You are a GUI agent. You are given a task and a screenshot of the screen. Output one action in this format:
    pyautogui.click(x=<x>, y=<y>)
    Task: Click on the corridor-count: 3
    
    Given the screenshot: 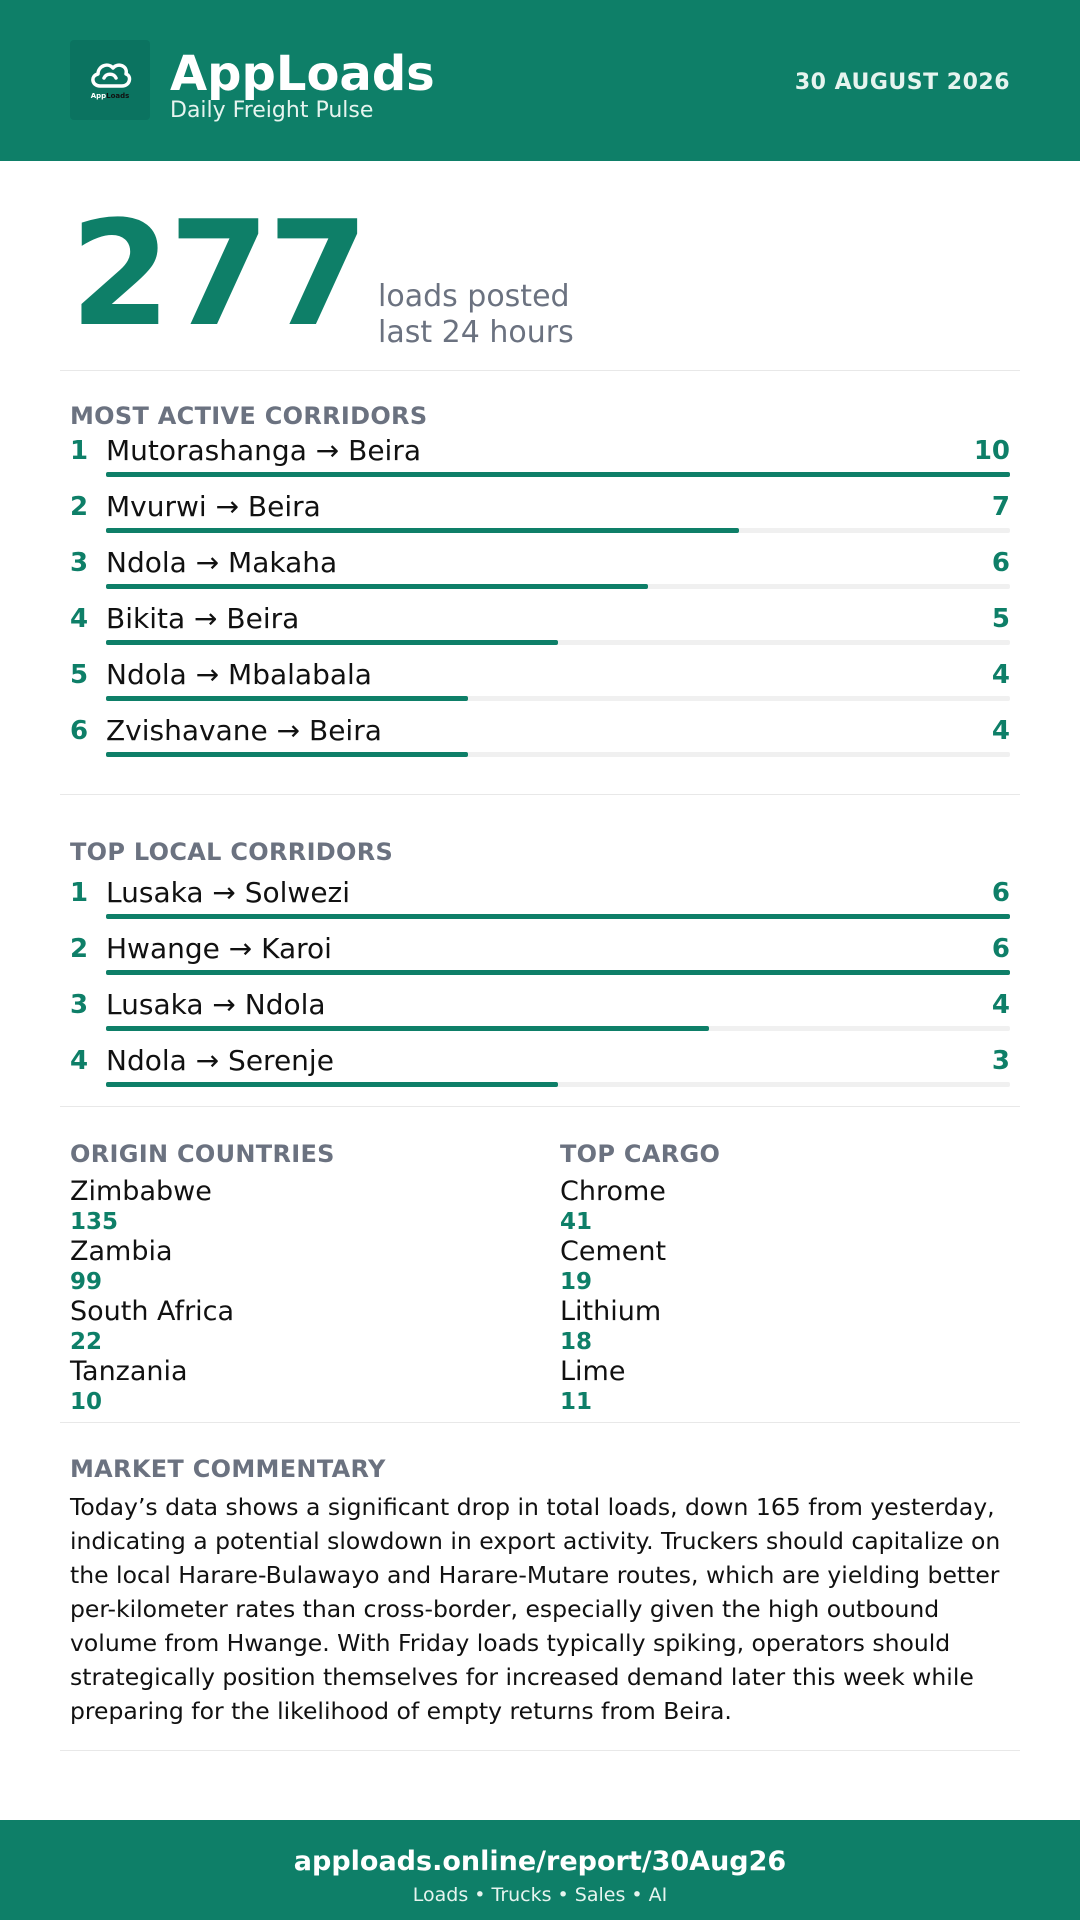 What is the action you would take?
    pyautogui.click(x=1000, y=1061)
    